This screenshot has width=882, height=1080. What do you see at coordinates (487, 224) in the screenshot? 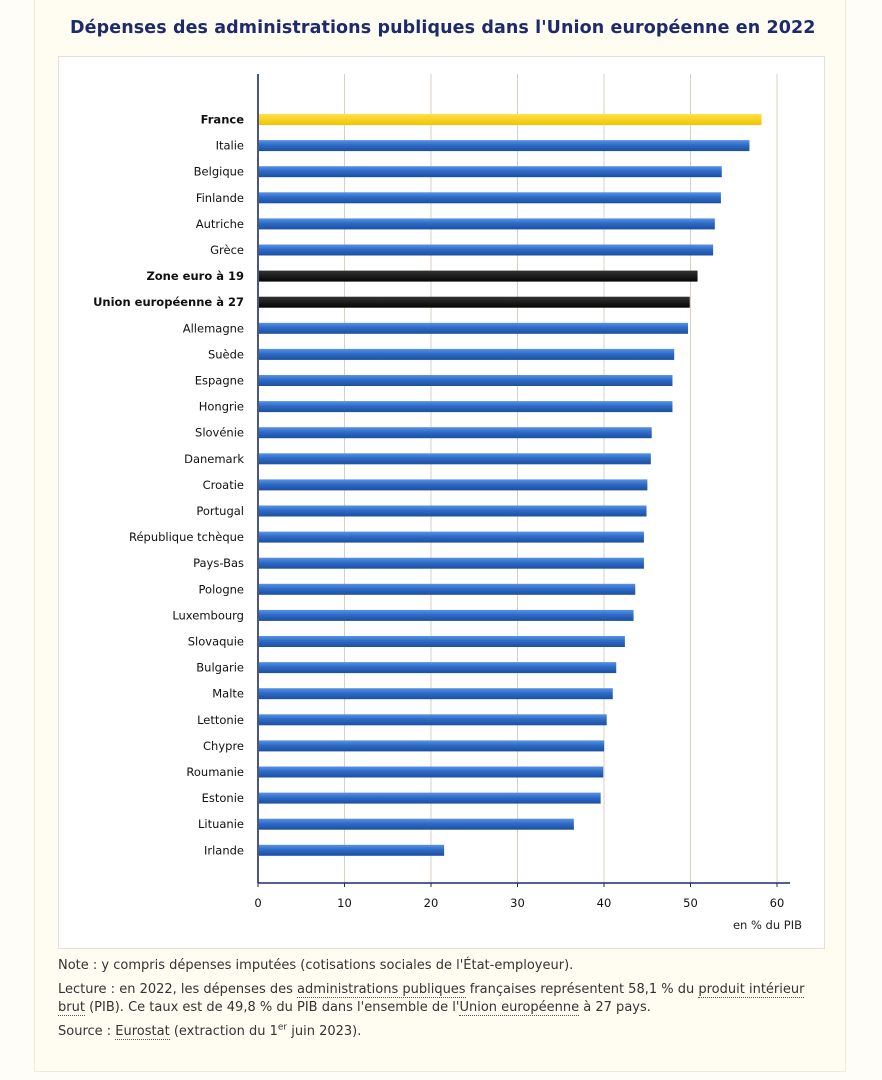
I see `bar: Autriche : 52.7` at bounding box center [487, 224].